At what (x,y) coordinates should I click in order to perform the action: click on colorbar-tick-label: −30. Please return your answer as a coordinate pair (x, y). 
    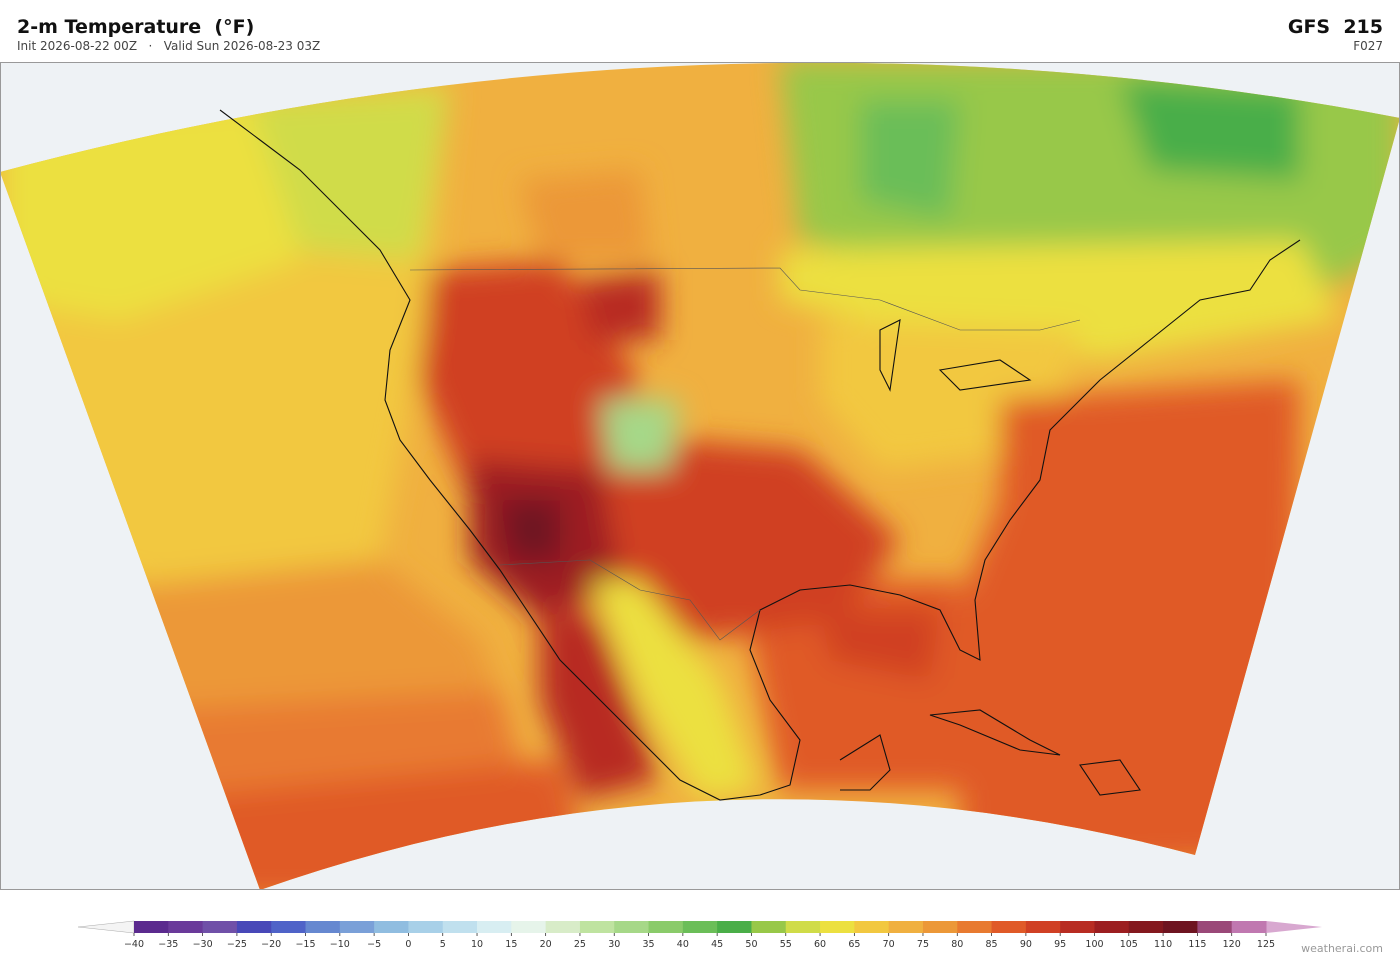
    Looking at the image, I should click on (203, 944).